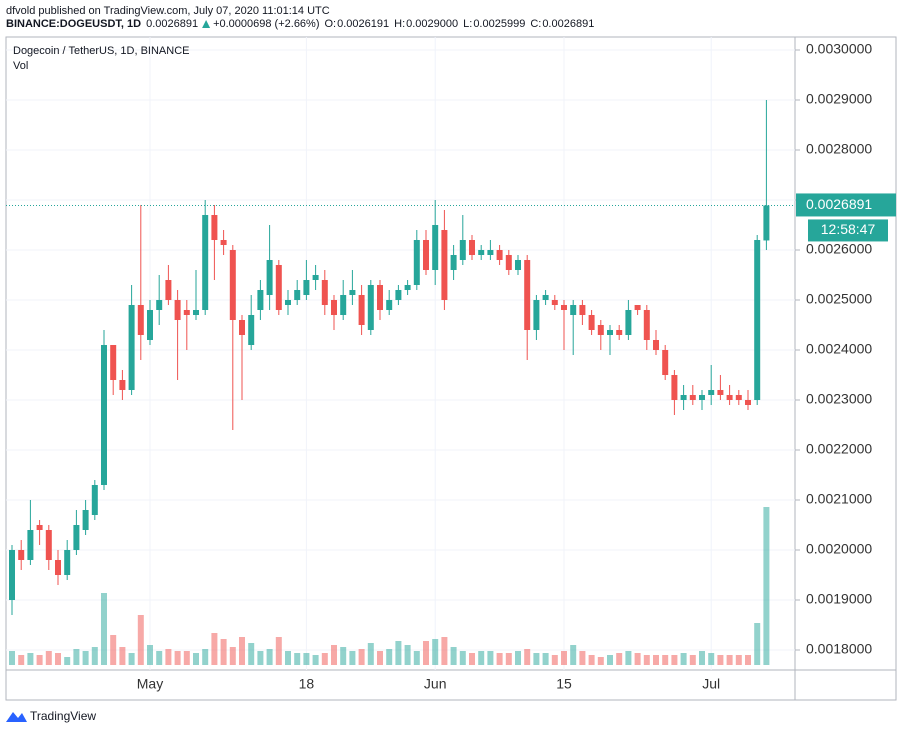 The width and height of the screenshot is (900, 736). I want to click on up-arrow, so click(206, 24).